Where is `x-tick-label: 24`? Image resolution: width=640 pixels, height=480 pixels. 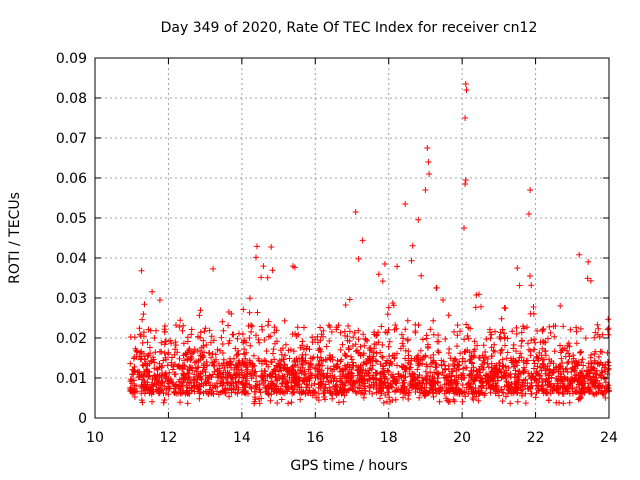 x-tick-label: 24 is located at coordinates (609, 438).